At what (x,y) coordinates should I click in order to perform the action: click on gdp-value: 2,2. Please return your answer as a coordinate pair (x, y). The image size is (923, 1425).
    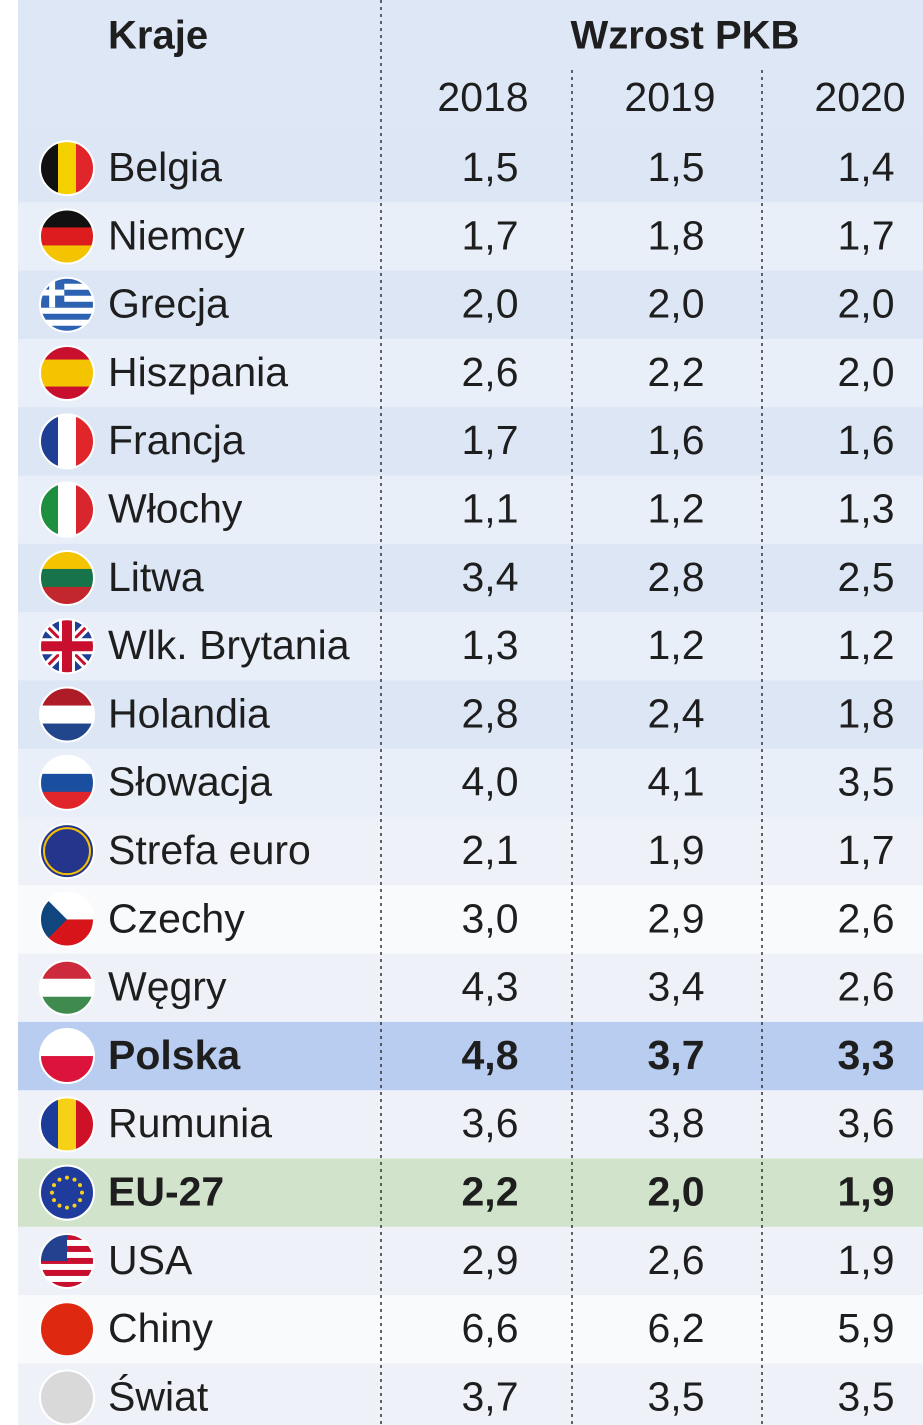
    Looking at the image, I should click on (490, 1191).